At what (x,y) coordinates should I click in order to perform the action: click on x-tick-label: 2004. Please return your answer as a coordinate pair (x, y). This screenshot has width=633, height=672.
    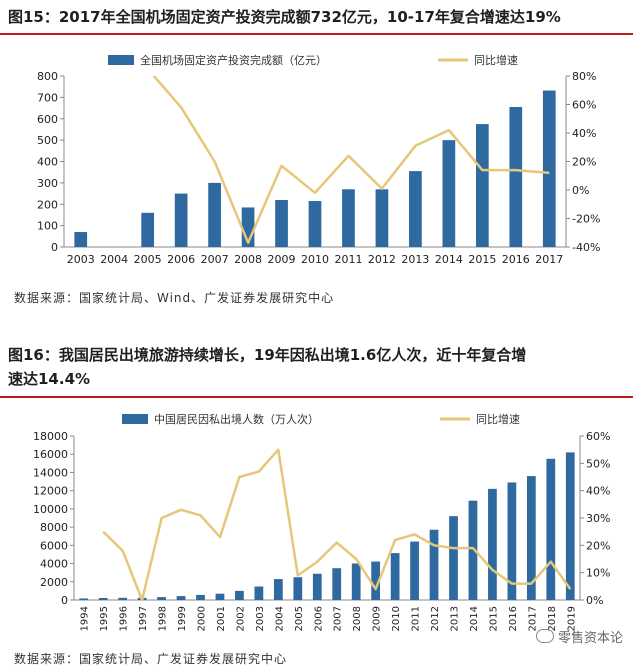
    Looking at the image, I should click on (114, 259).